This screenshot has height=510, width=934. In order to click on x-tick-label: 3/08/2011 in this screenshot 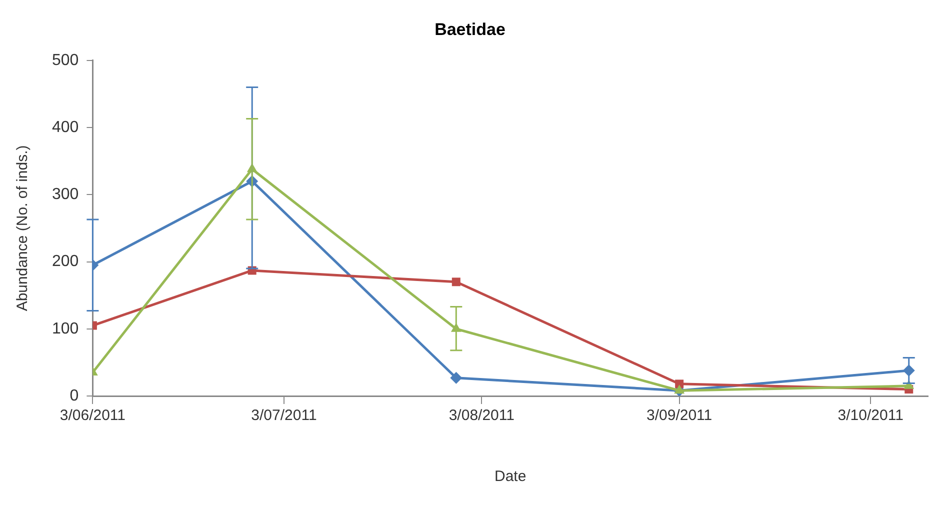, I will do `click(481, 415)`.